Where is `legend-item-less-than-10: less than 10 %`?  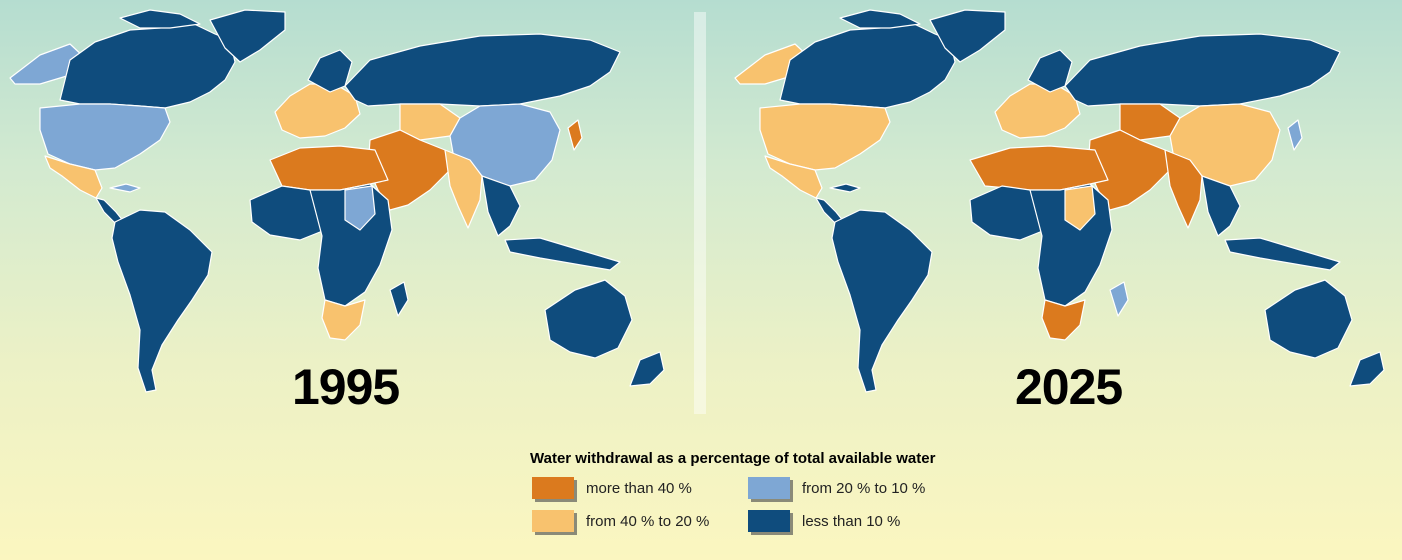 legend-item-less-than-10: less than 10 % is located at coordinates (824, 521).